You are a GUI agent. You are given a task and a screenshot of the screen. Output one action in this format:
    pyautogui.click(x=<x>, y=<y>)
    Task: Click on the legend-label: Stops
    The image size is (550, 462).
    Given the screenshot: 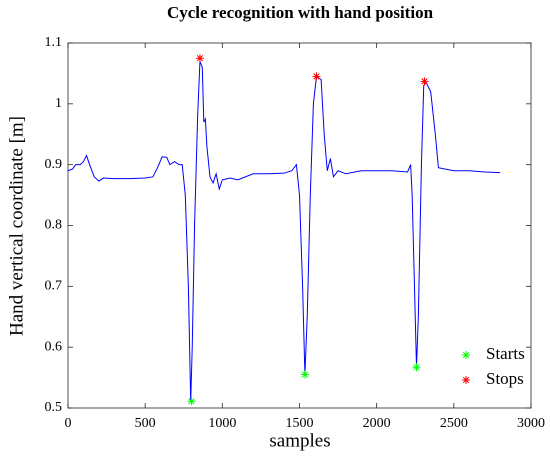 What is the action you would take?
    pyautogui.click(x=505, y=378)
    